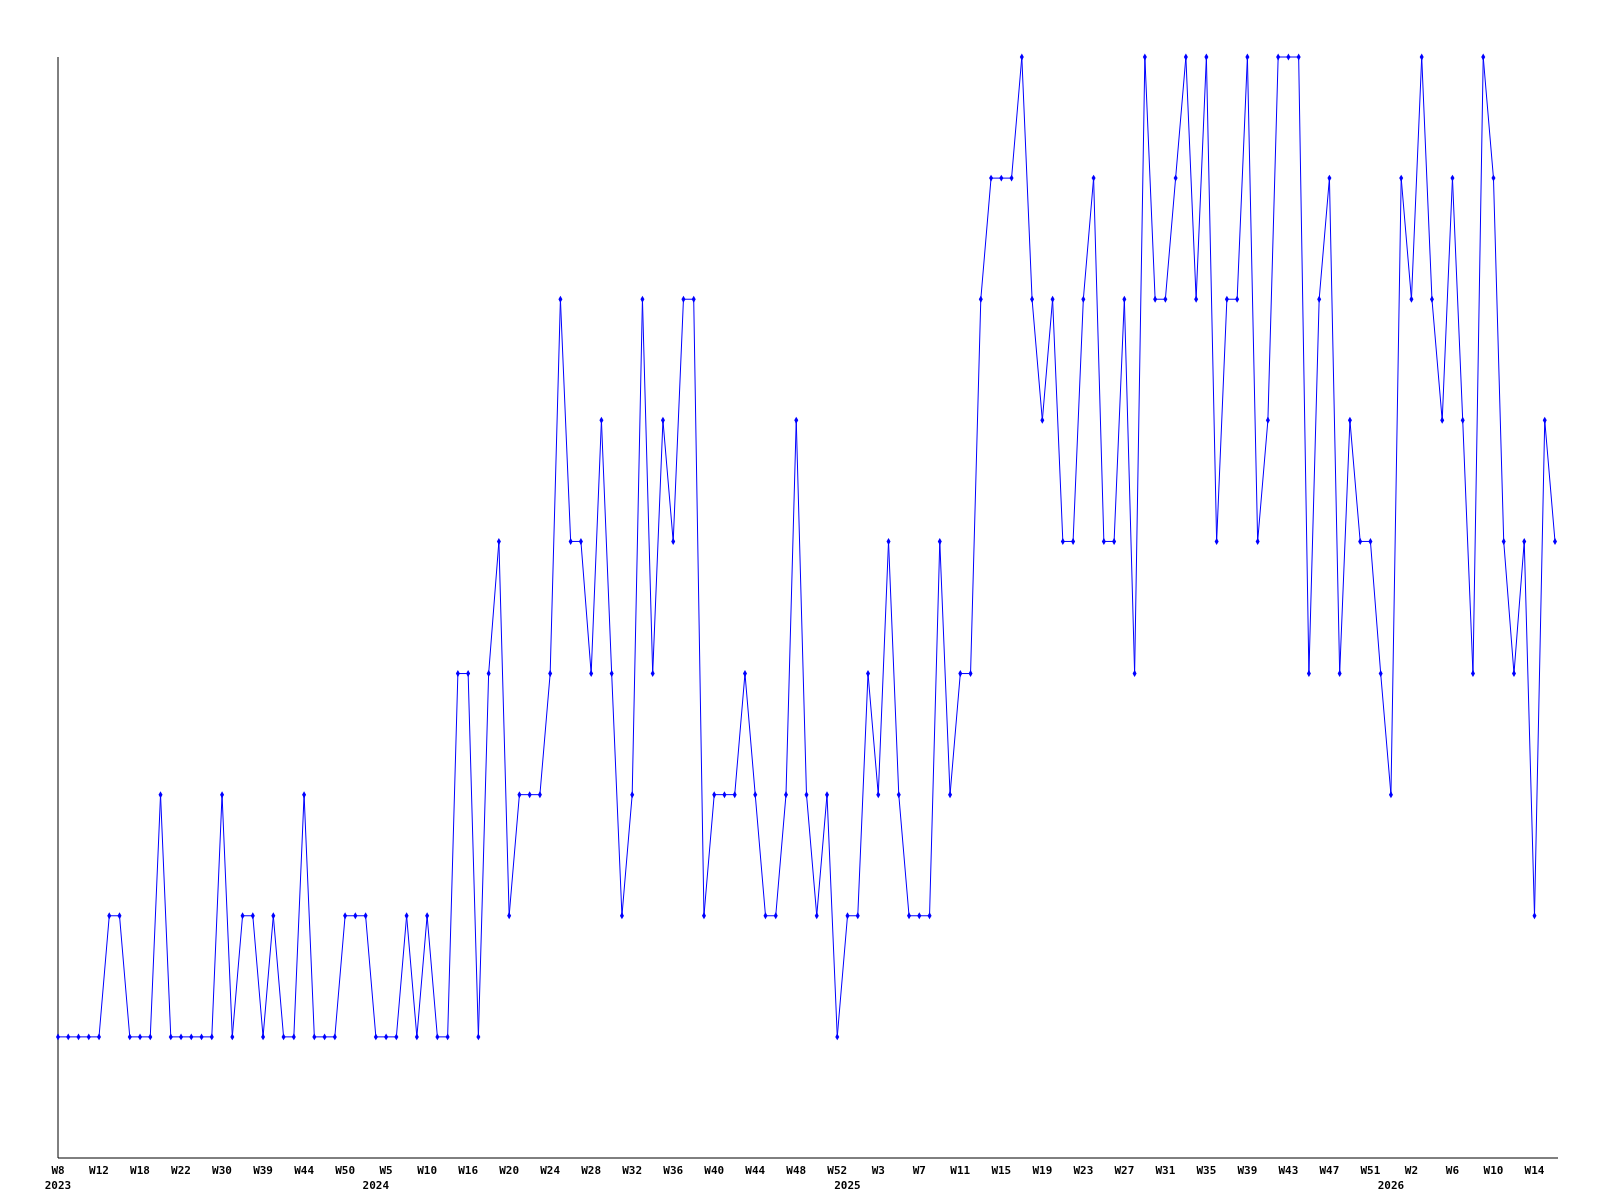 The height and width of the screenshot is (1200, 1600). What do you see at coordinates (1391, 1185) in the screenshot?
I see `x-tick-label: 2026` at bounding box center [1391, 1185].